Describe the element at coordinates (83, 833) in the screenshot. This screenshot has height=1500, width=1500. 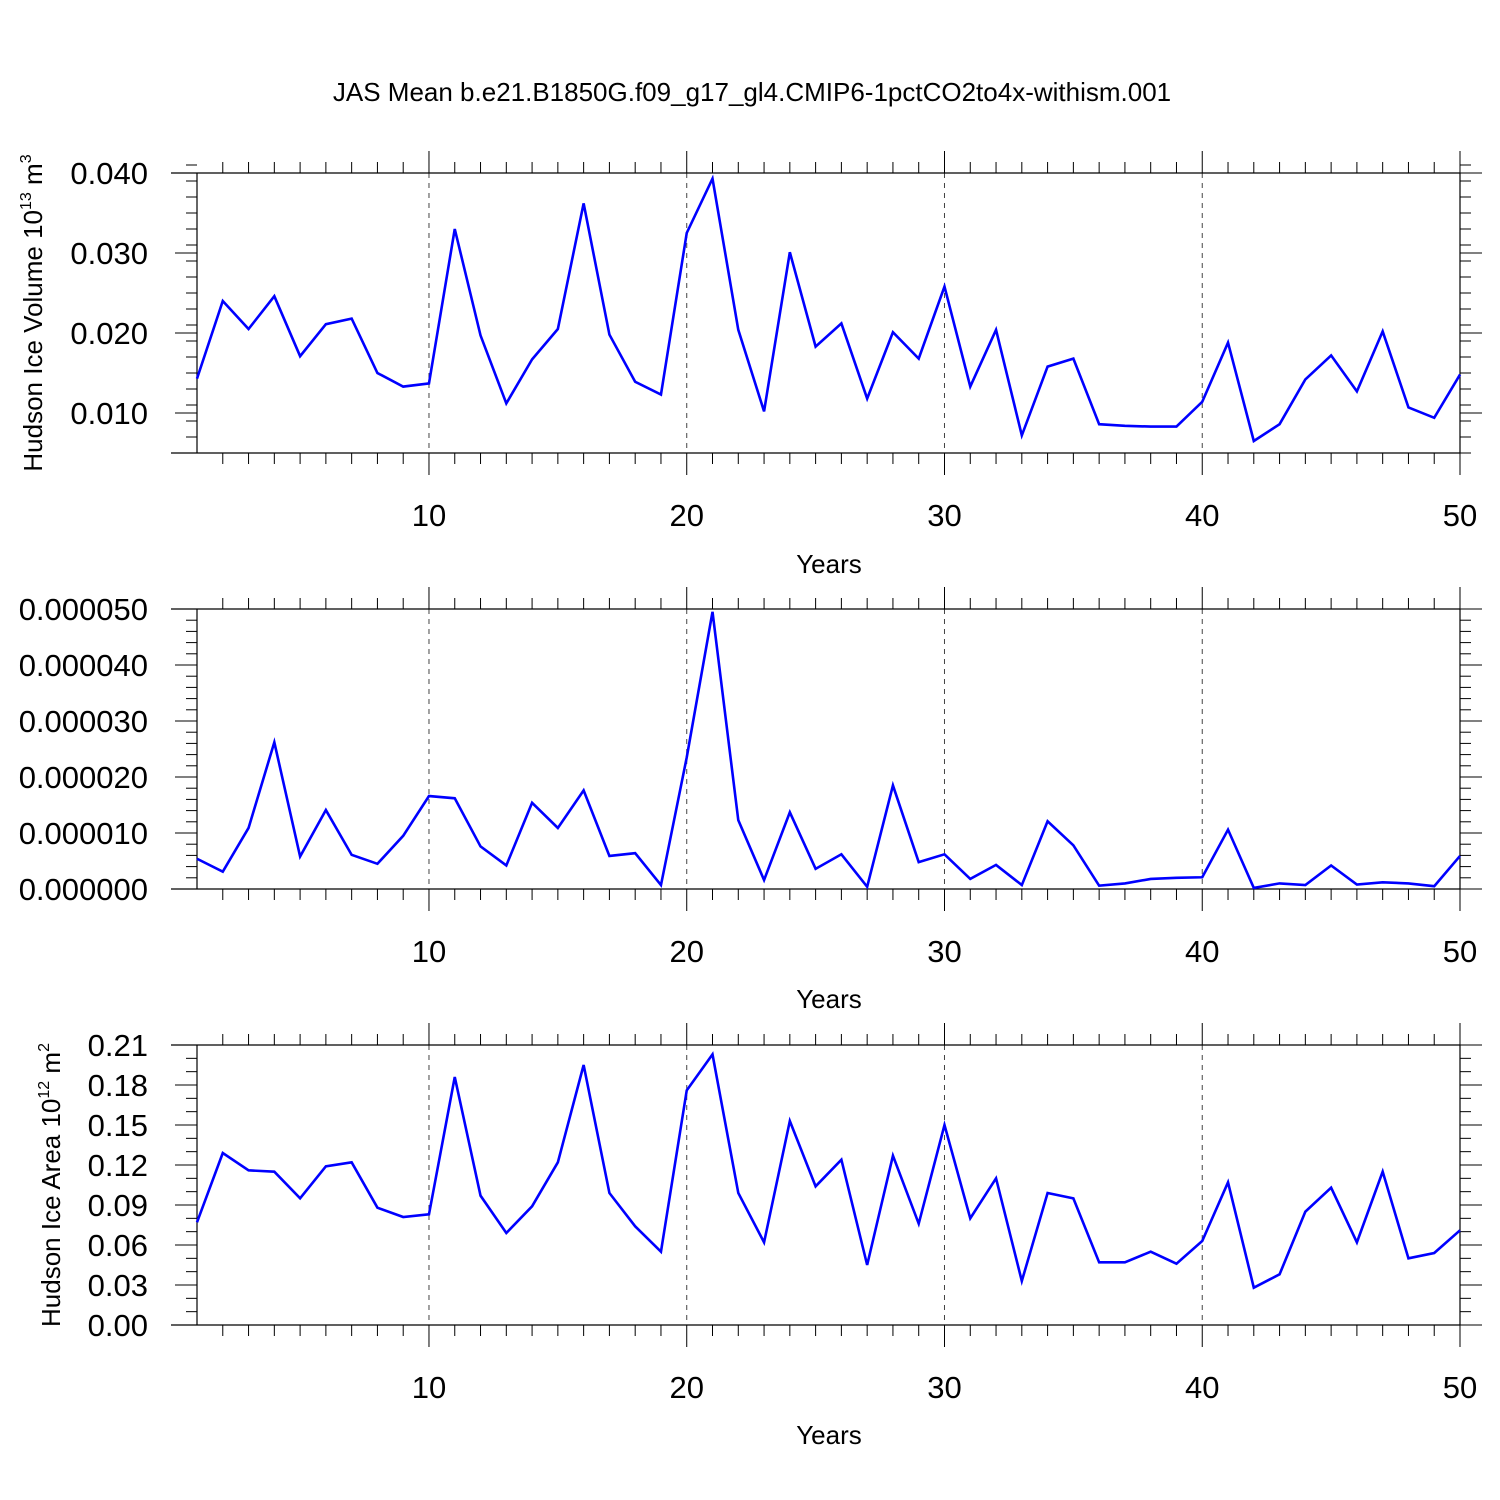
I see `y-tick-label: 0.000010` at that location.